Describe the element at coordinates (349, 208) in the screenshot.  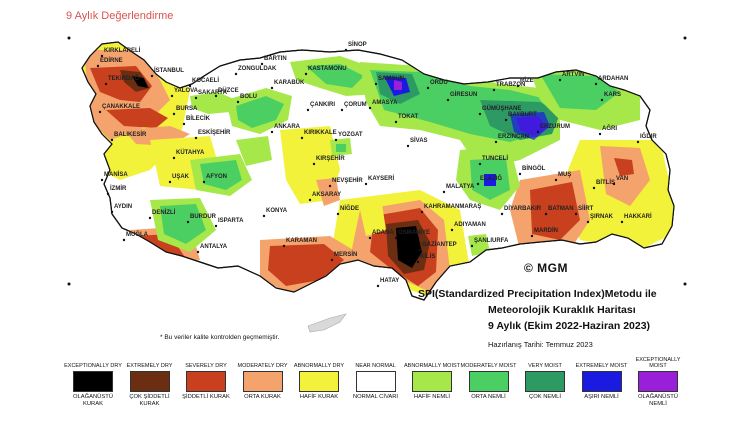
I see `city-label: NİĞDE` at that location.